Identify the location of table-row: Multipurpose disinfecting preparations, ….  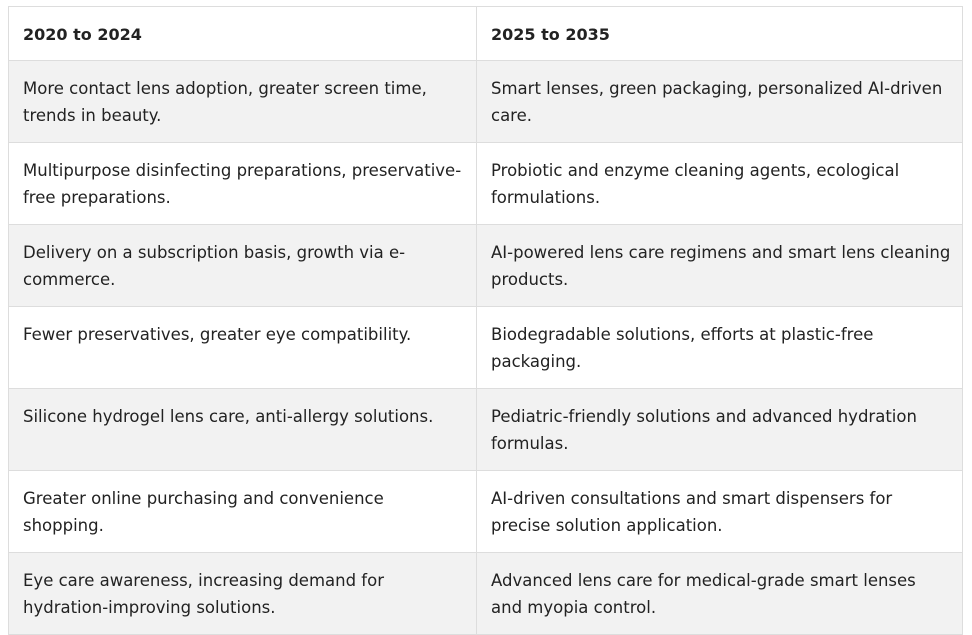
(485, 183).